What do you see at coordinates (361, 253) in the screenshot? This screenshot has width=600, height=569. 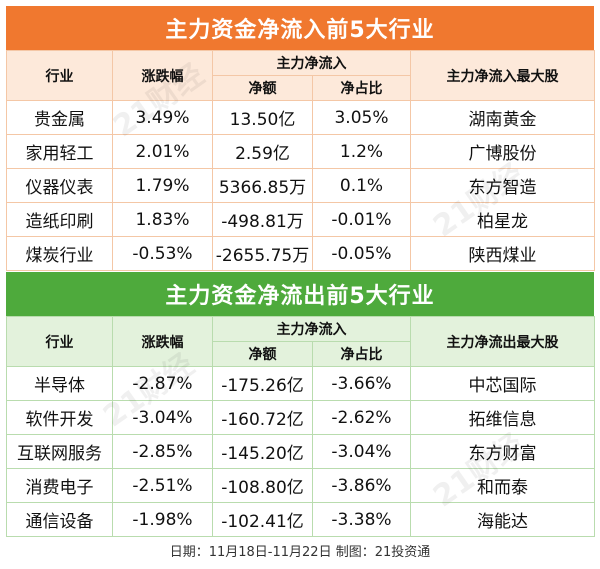 I see `ratio-cell: -0.05%` at bounding box center [361, 253].